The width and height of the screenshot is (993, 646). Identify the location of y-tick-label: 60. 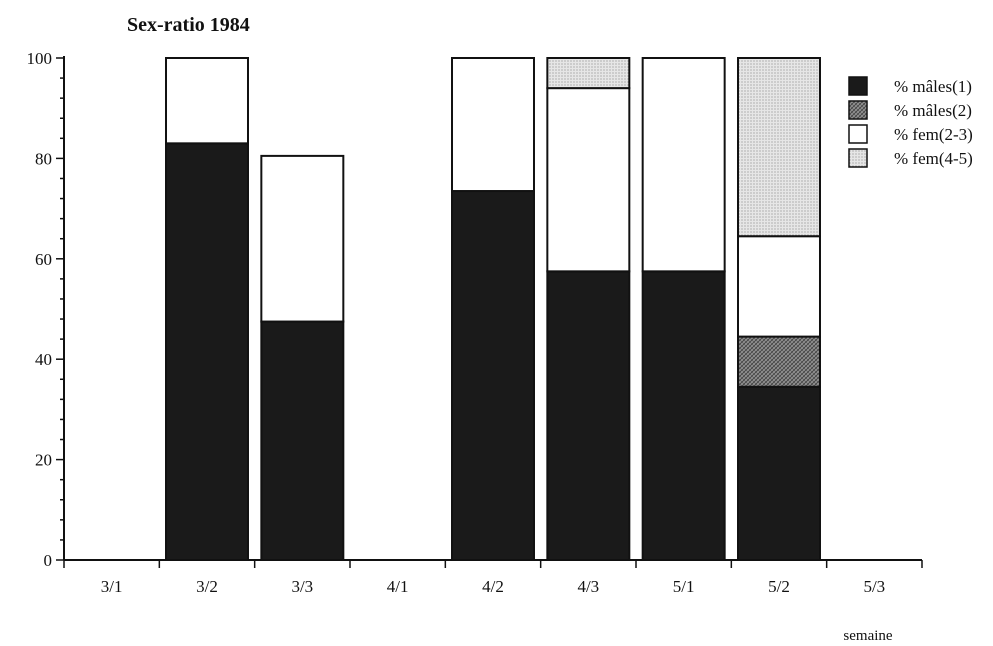
(43, 259).